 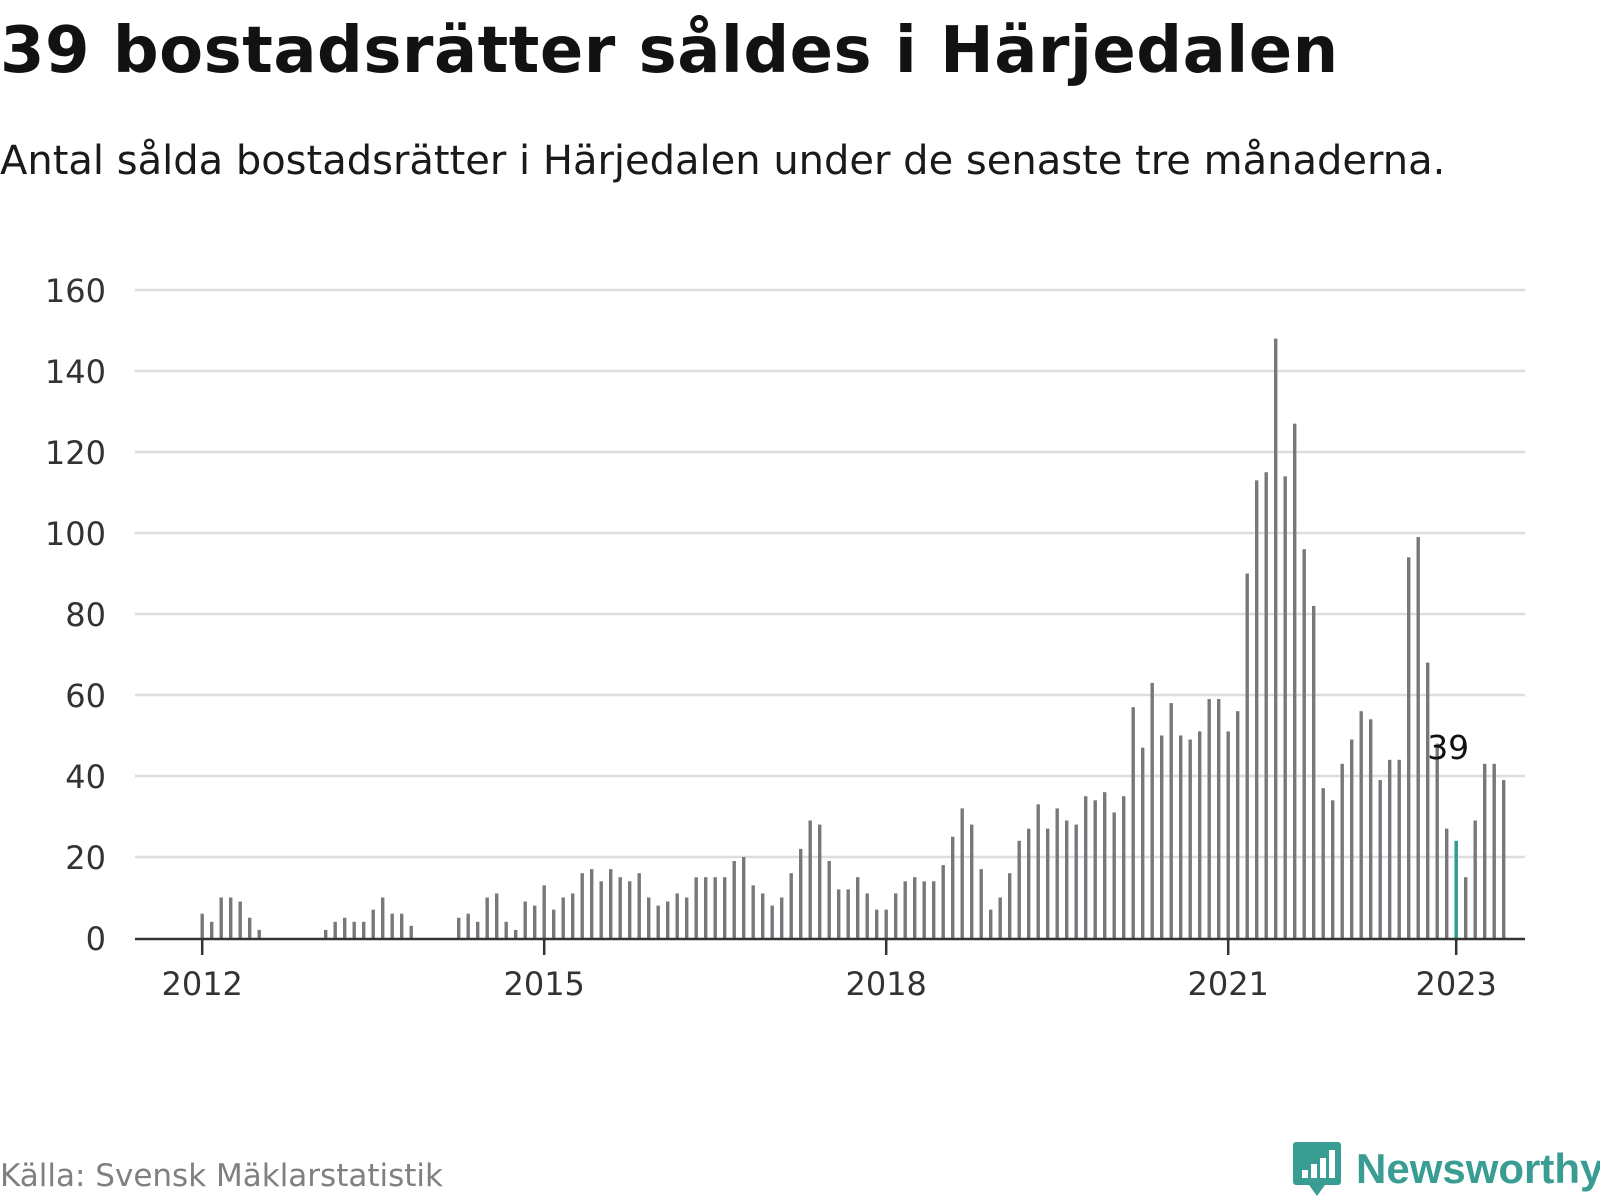 I want to click on brand-logo: Newsworthy, so click(x=1446, y=1169).